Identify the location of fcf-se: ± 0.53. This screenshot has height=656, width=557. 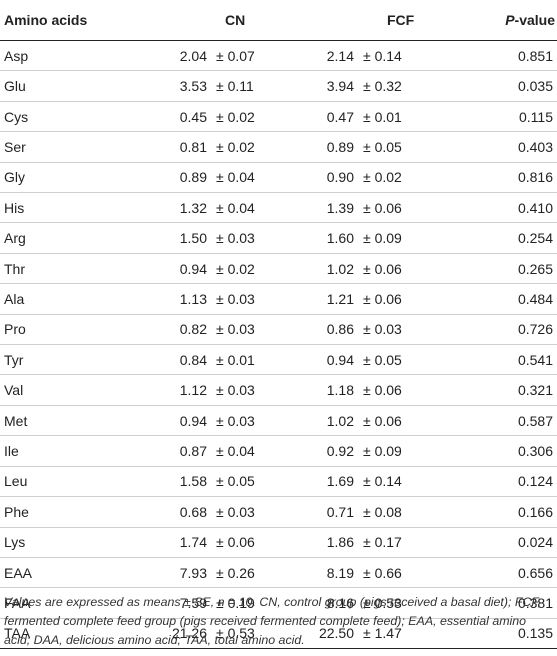
(382, 603).